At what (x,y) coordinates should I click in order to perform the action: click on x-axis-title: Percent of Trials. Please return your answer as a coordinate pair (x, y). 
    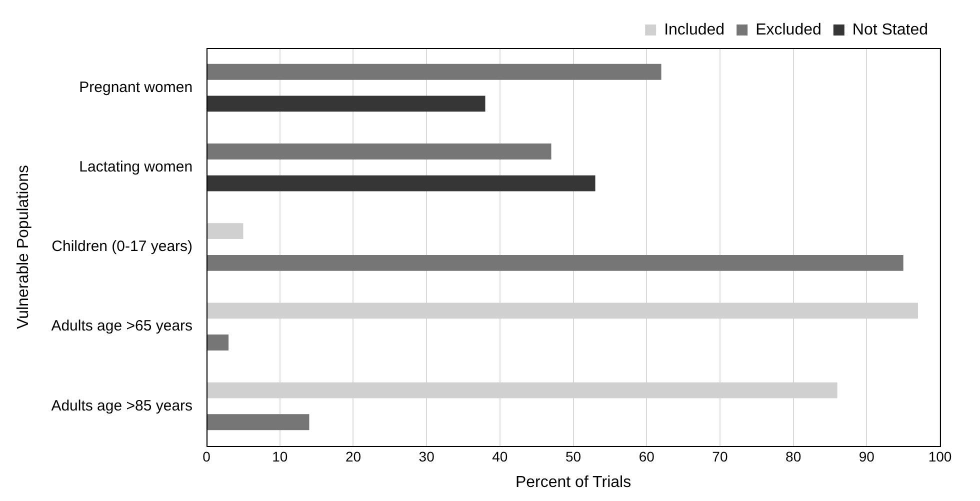
    Looking at the image, I should click on (573, 482).